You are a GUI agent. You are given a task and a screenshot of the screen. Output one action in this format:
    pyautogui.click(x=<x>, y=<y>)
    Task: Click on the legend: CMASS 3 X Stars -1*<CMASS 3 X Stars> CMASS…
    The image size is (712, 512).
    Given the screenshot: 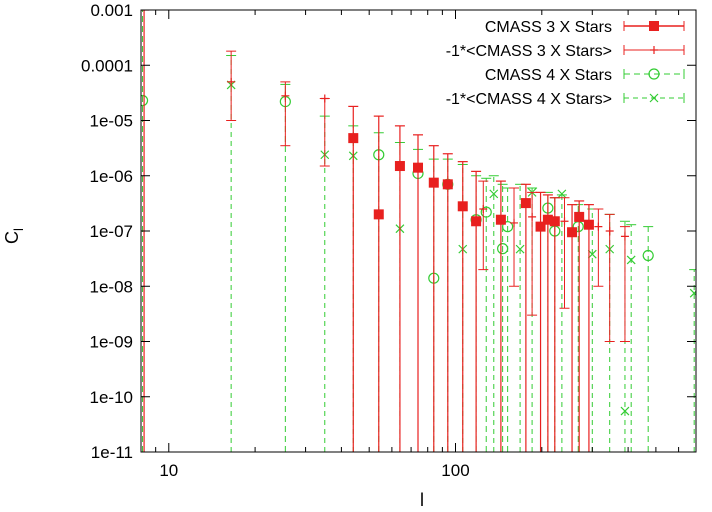 What is the action you would take?
    pyautogui.click(x=565, y=63)
    